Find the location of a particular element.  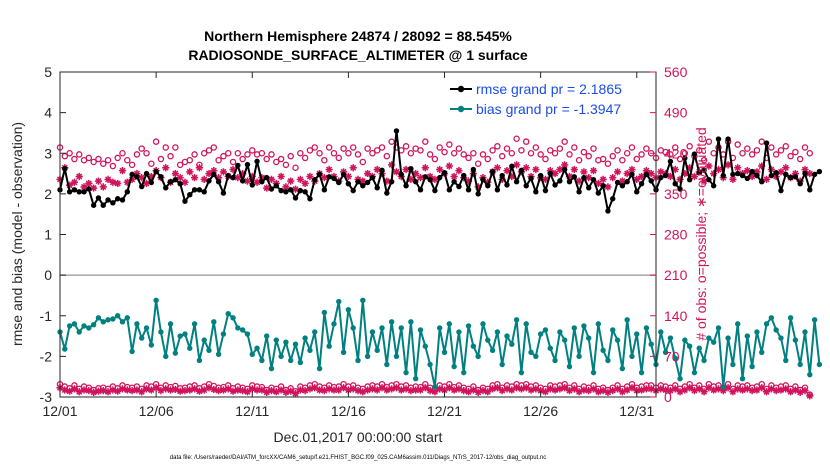

y-right-tick-label: 280 is located at coordinates (676, 235).